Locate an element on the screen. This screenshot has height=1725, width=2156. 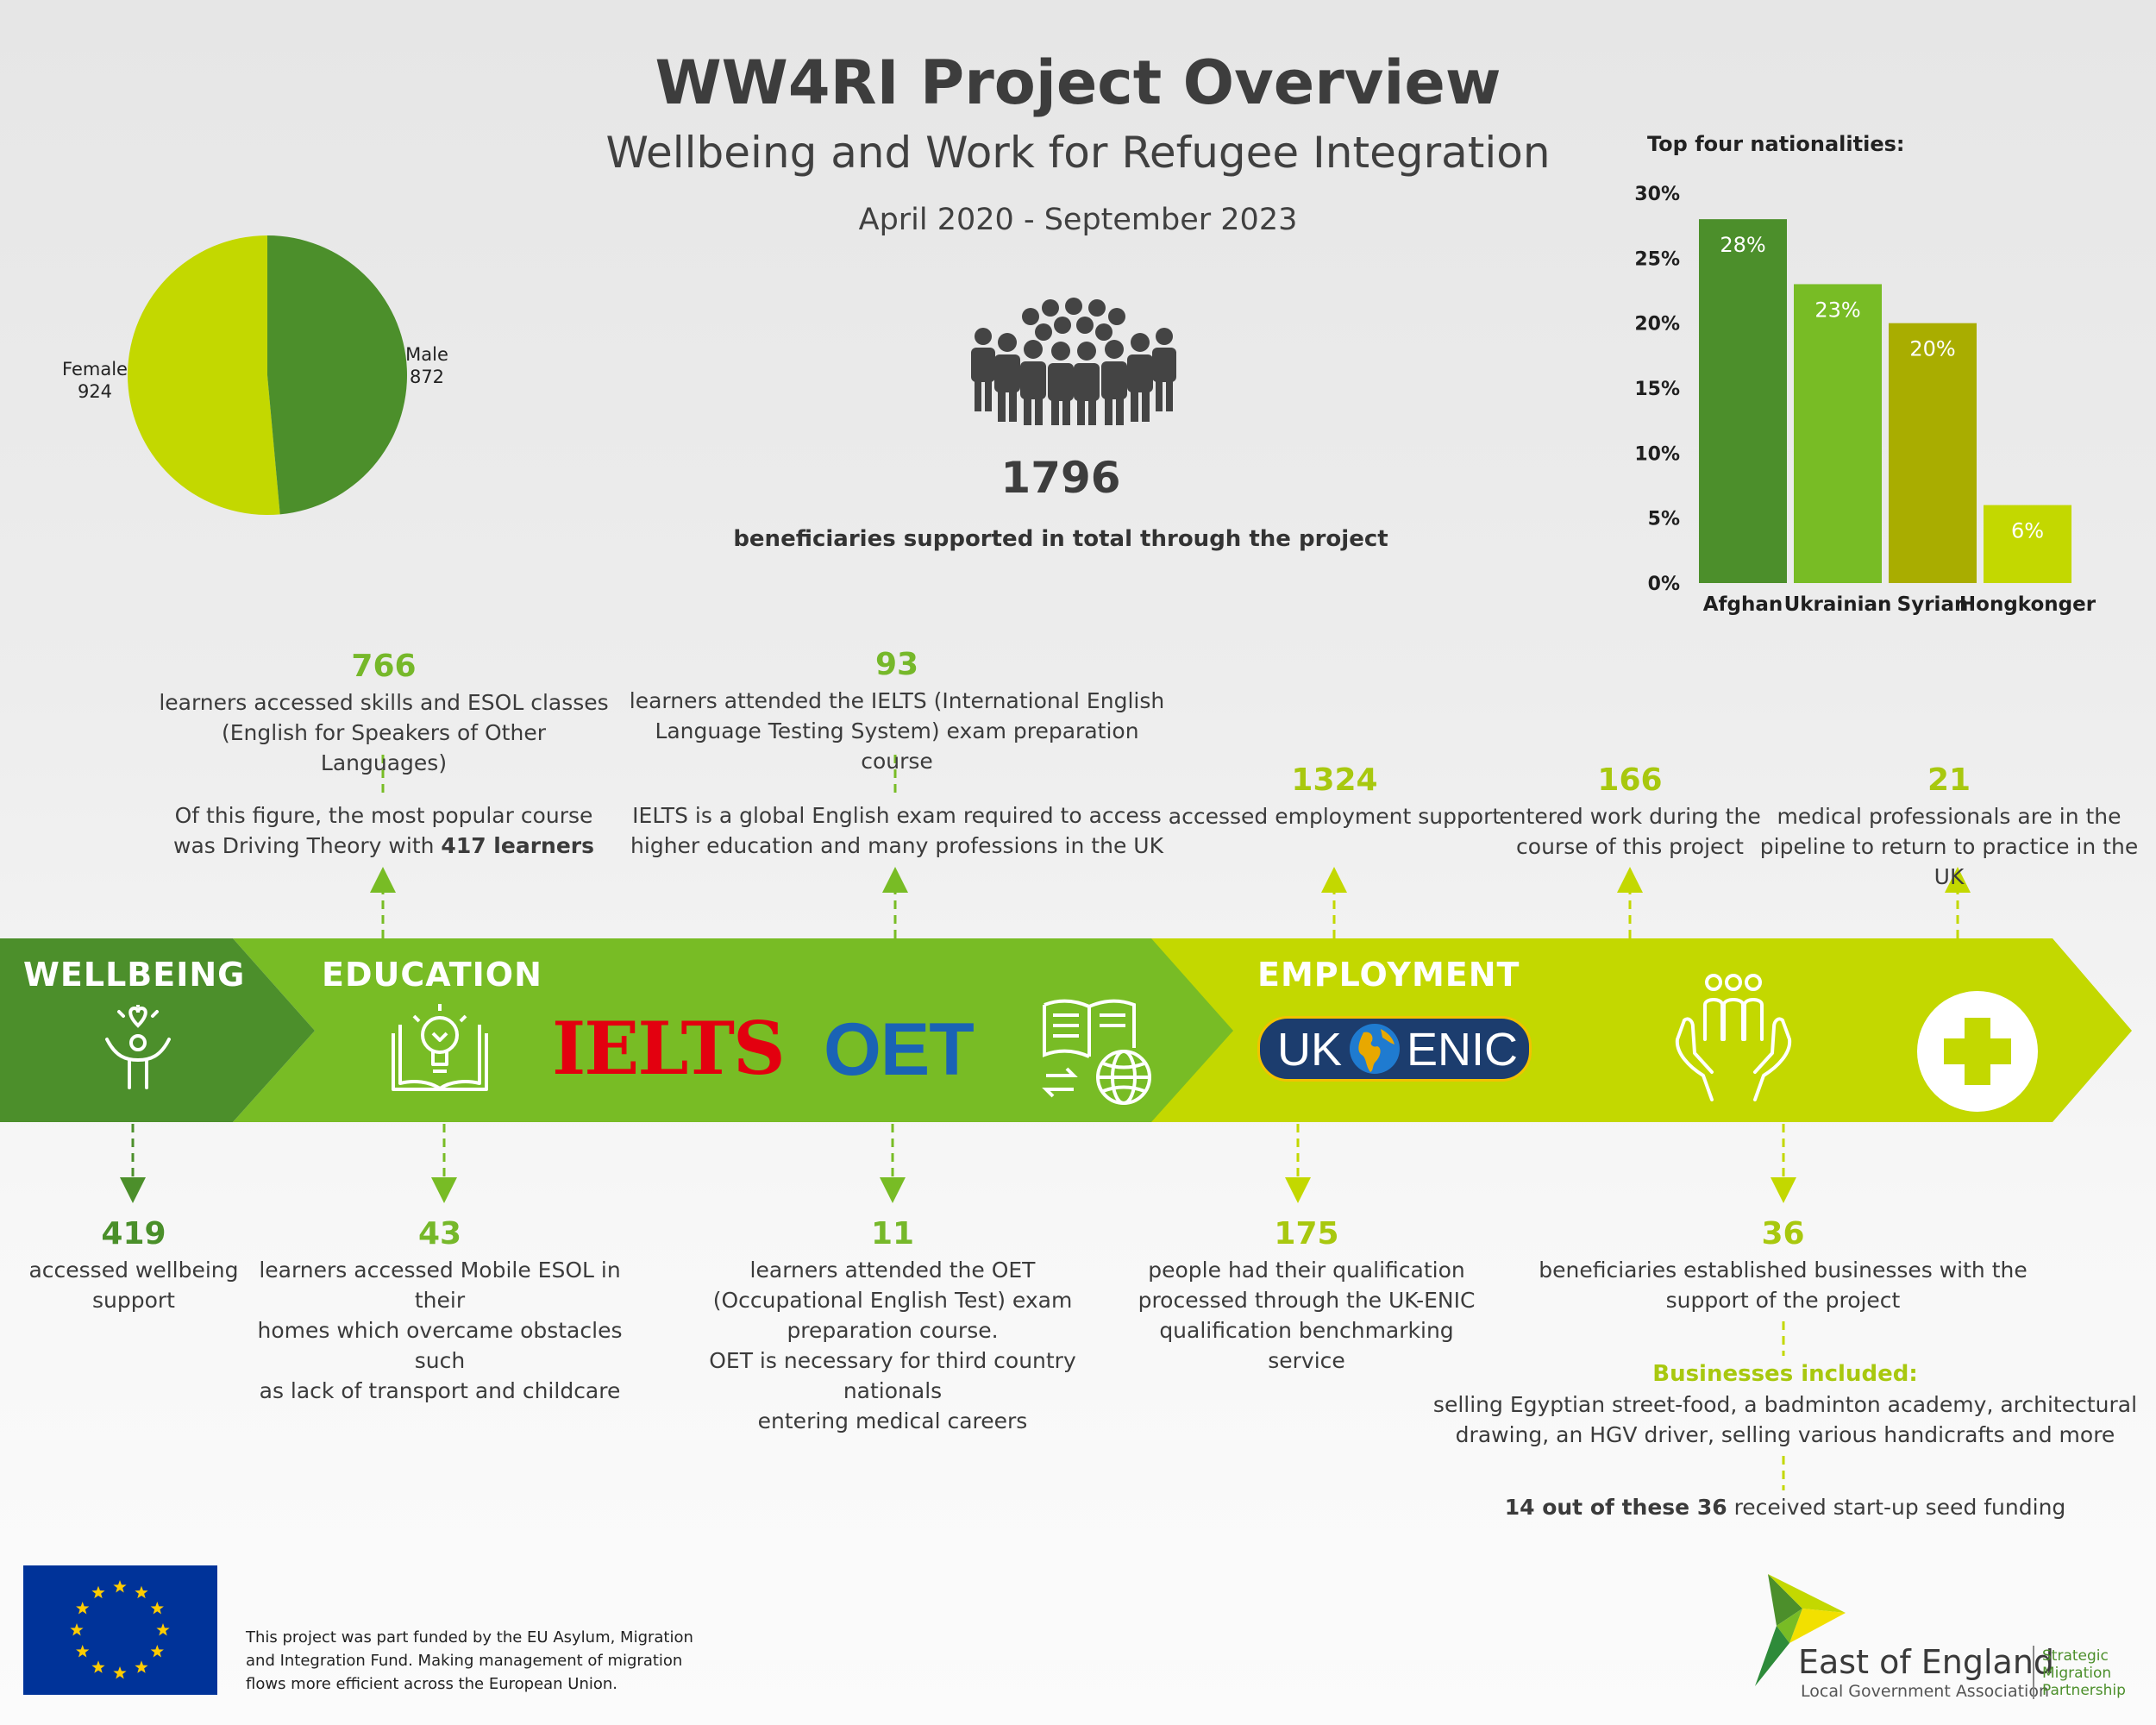
stat-medical-number: 21 is located at coordinates (1949, 780).